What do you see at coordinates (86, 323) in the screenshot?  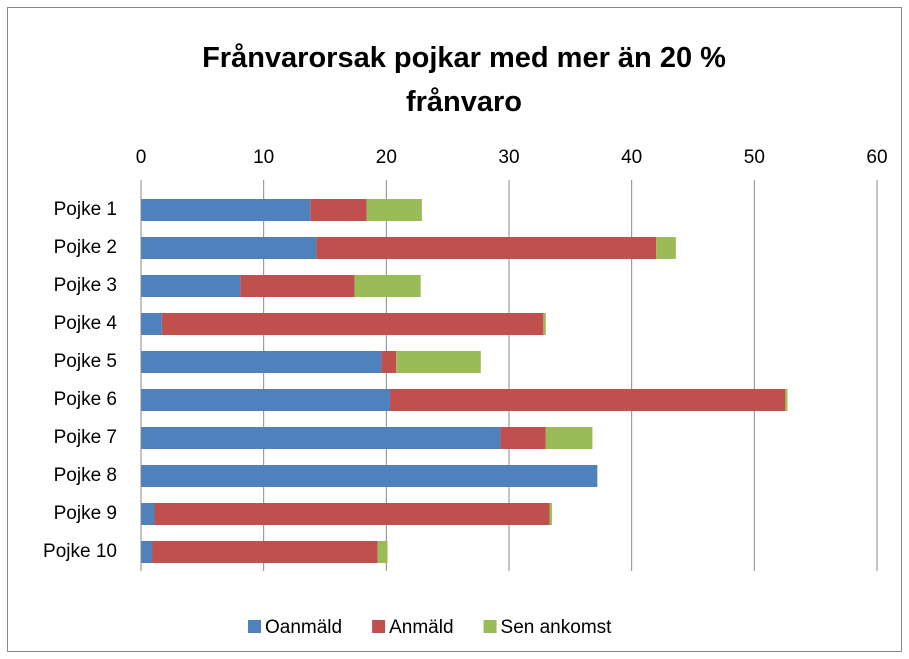 I see `y-tick-label: Pojke 4` at bounding box center [86, 323].